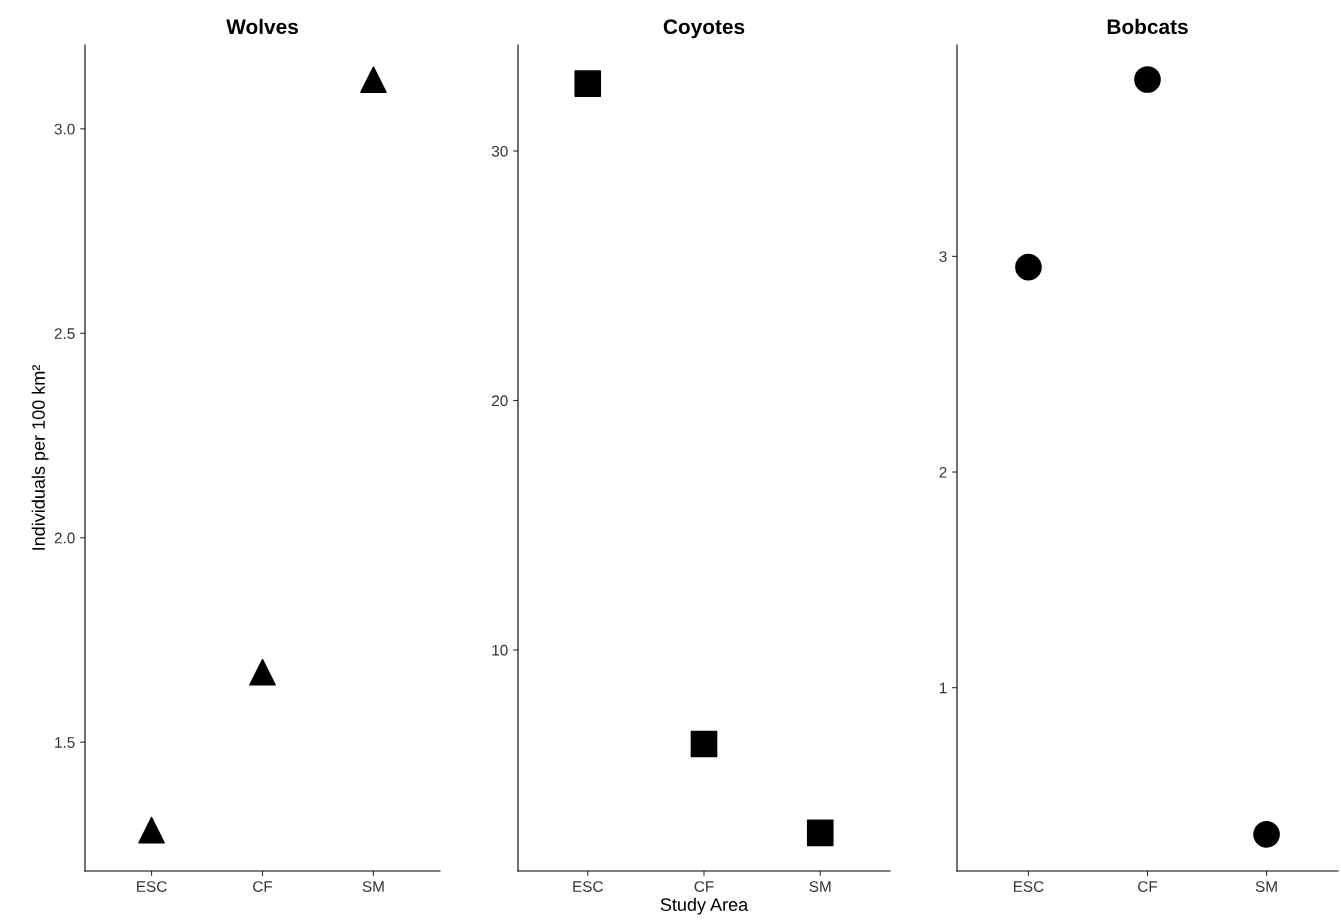 The image size is (1341, 923). What do you see at coordinates (943, 472) in the screenshot?
I see `y-tick-label: 2` at bounding box center [943, 472].